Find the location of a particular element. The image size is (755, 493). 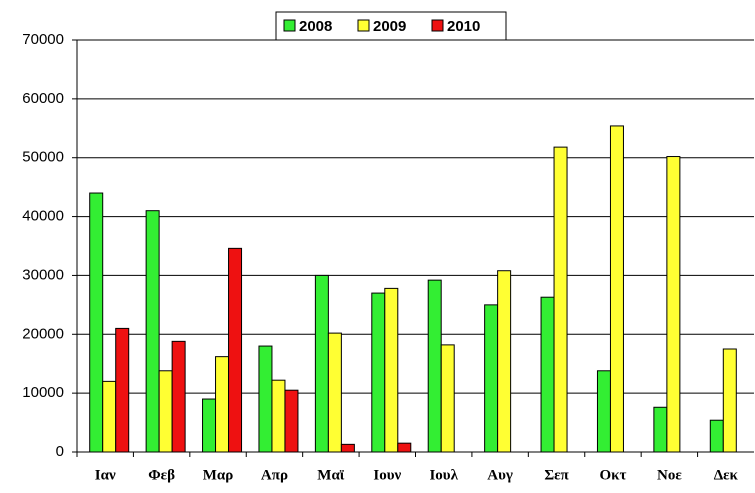

legend-label: 2009 is located at coordinates (389, 26).